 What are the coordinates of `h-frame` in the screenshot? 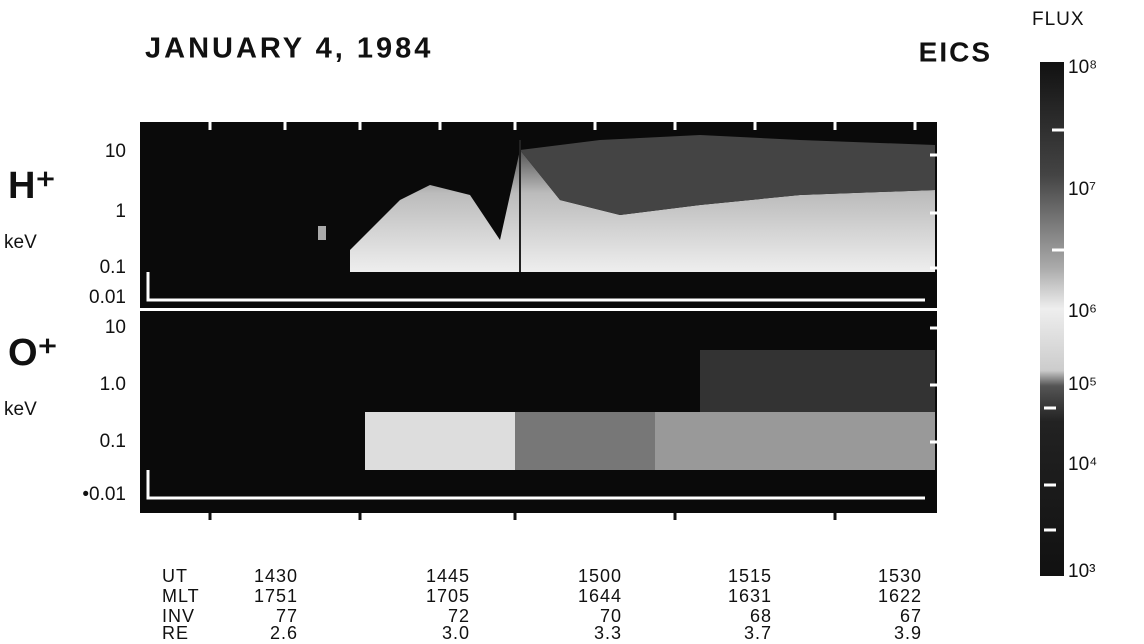 It's located at (535, 287).